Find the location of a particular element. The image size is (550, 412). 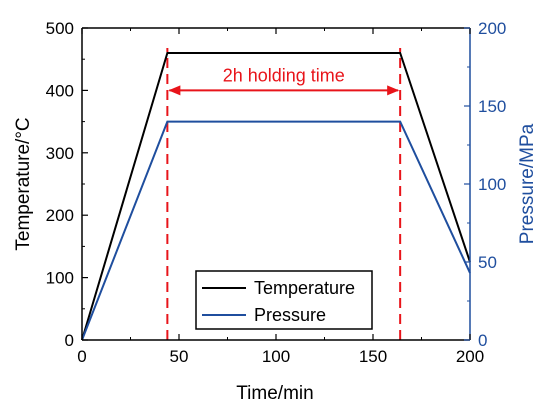

legend-label-temperature: Temperature is located at coordinates (304, 288).